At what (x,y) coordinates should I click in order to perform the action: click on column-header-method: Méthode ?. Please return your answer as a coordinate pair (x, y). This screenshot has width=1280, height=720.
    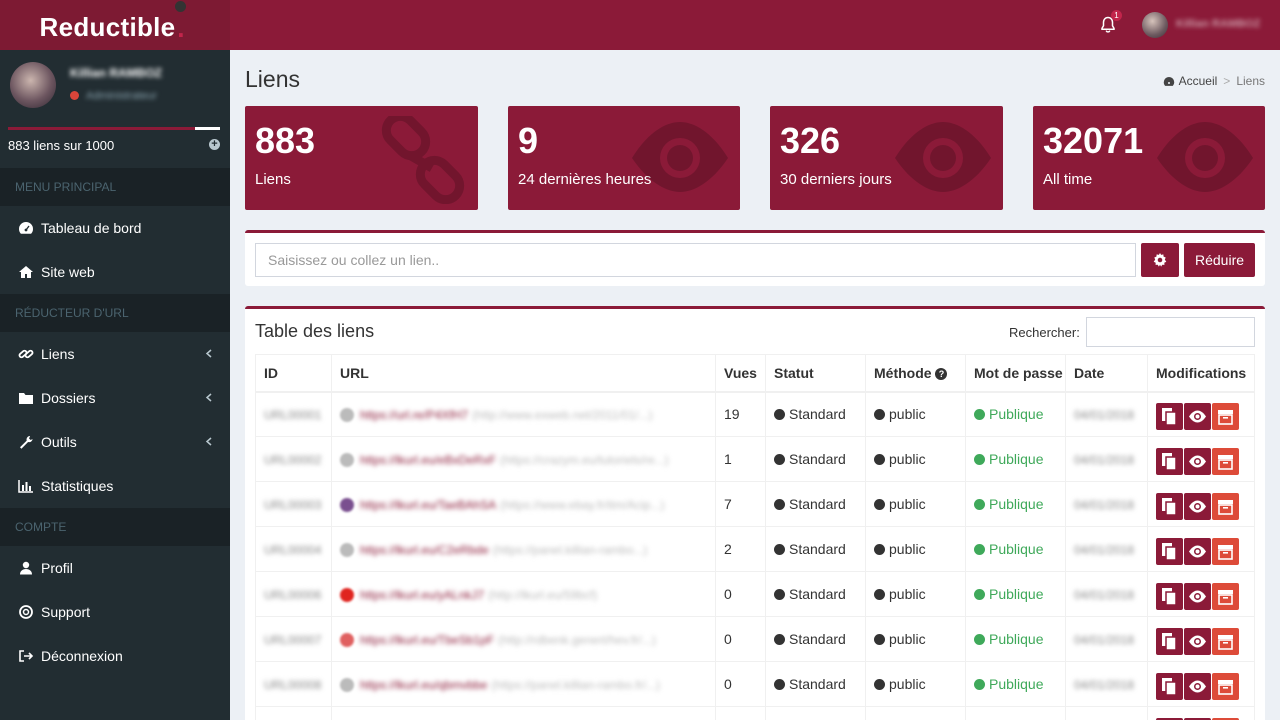
    Looking at the image, I should click on (915, 373).